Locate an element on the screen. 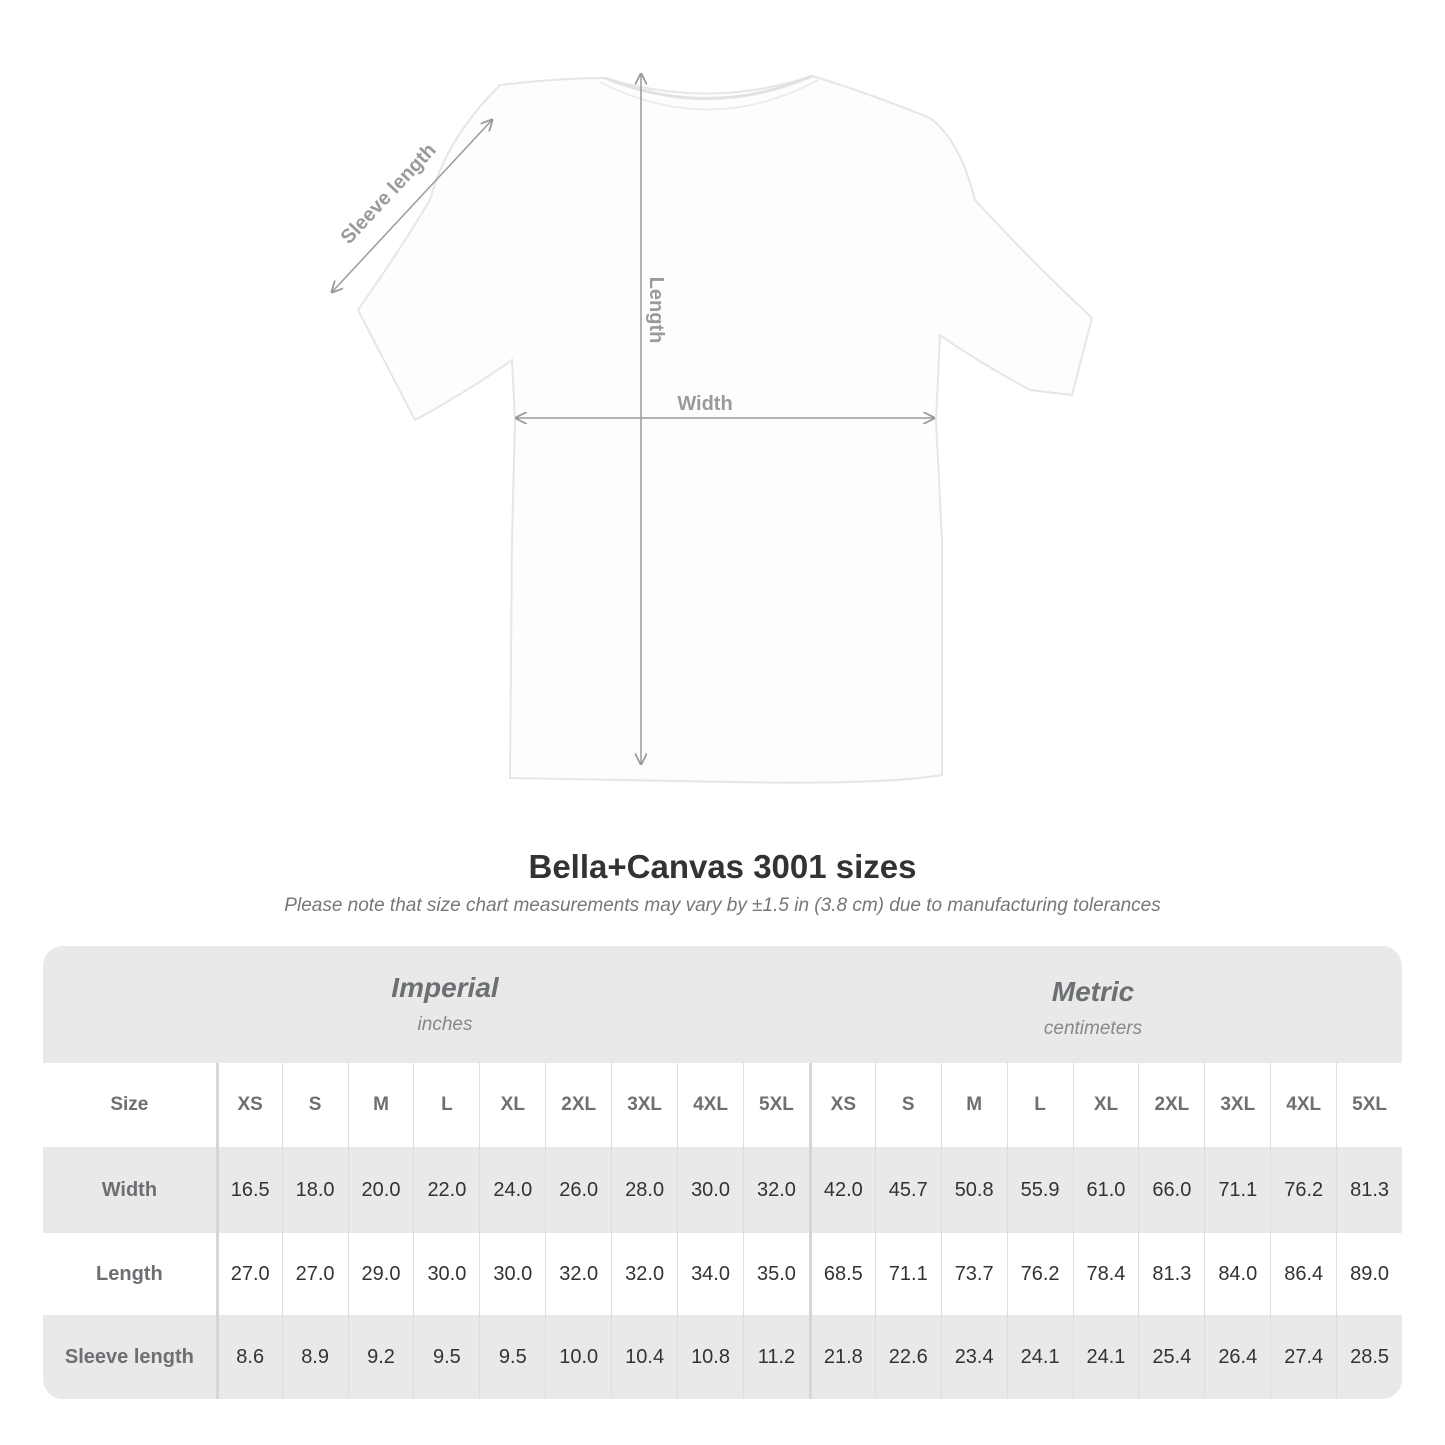  value-cell: 20.0 is located at coordinates (380, 1190).